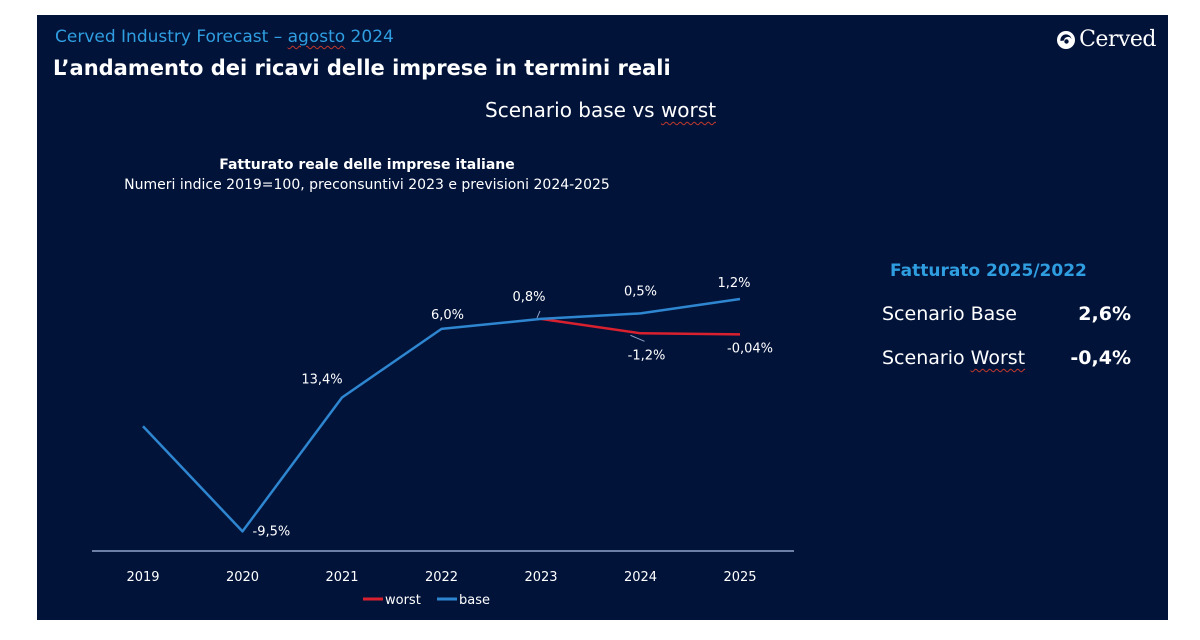 The width and height of the screenshot is (1200, 640). Describe the element at coordinates (441, 577) in the screenshot. I see `x-tick-label: 2022` at that location.